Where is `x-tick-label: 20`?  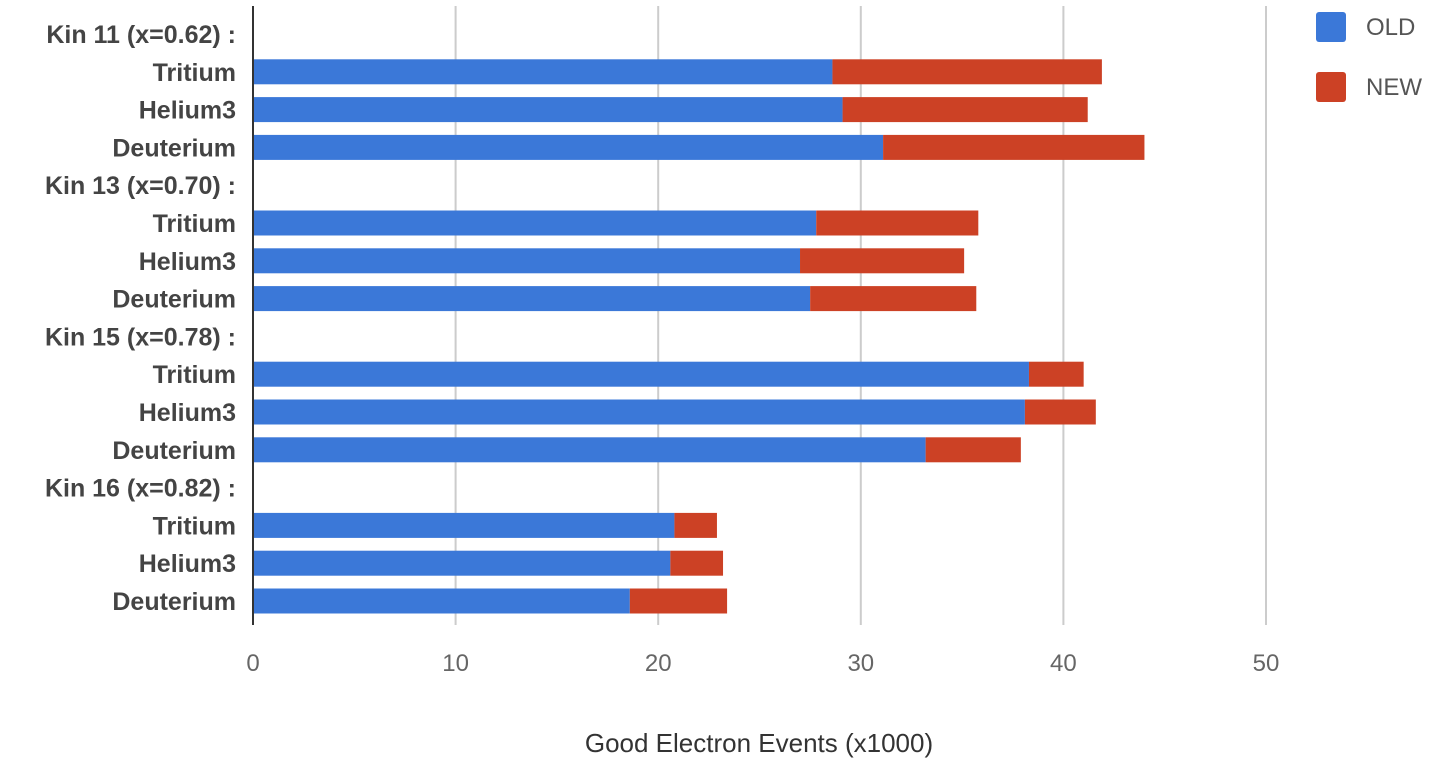 x-tick-label: 20 is located at coordinates (658, 663).